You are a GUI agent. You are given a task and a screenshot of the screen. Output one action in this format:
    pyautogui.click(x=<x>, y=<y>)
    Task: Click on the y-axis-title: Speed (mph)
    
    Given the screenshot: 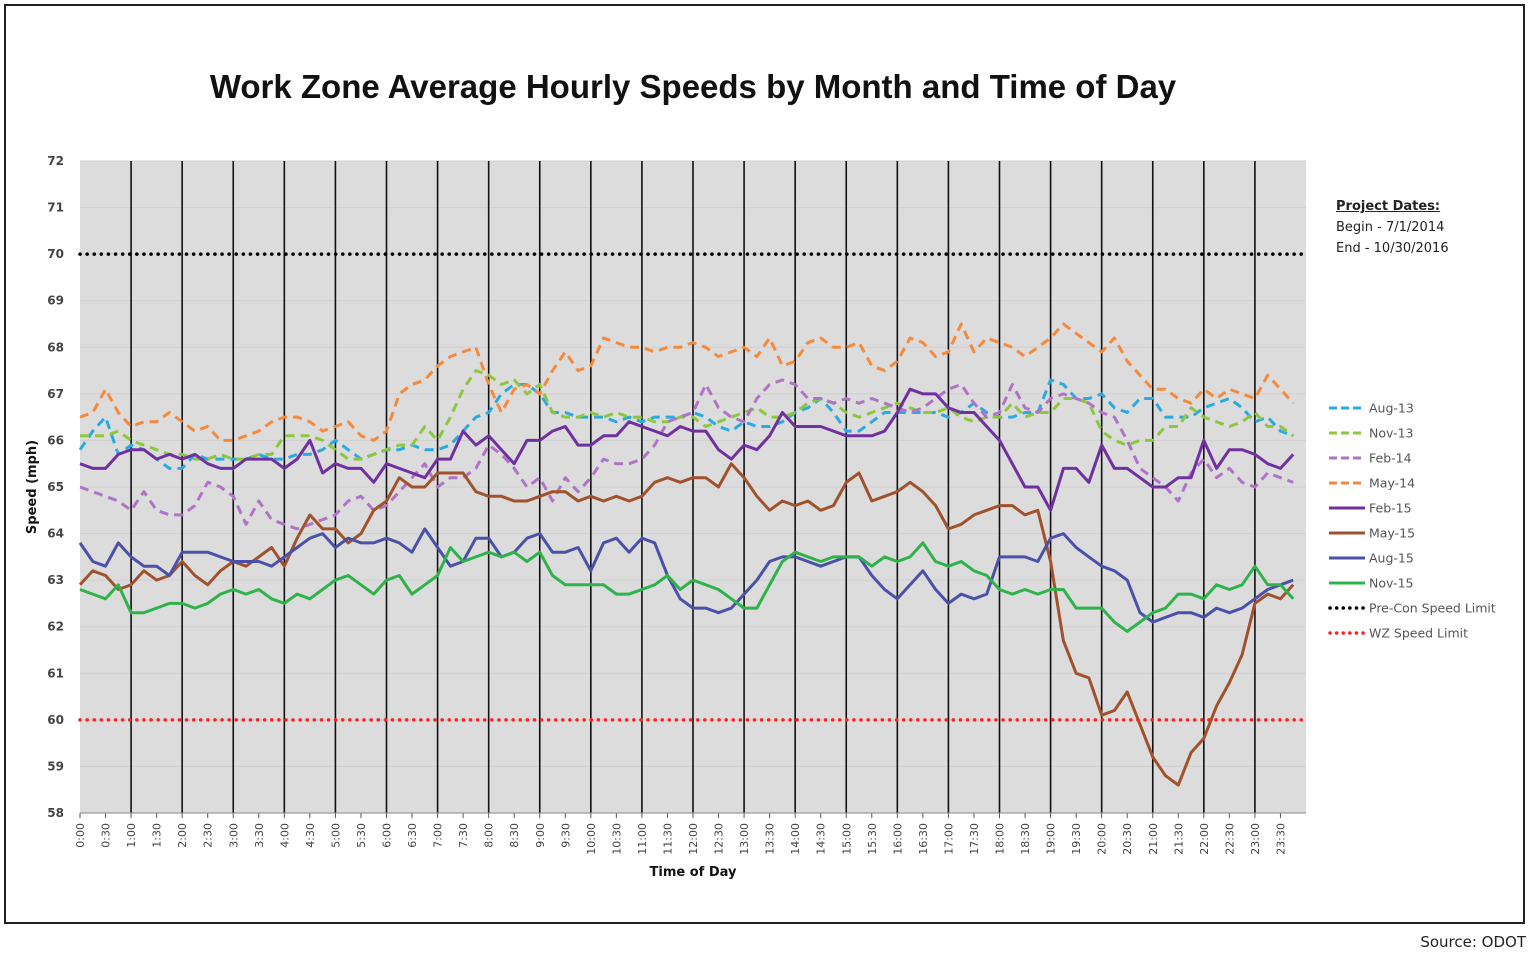 What is the action you would take?
    pyautogui.click(x=32, y=487)
    